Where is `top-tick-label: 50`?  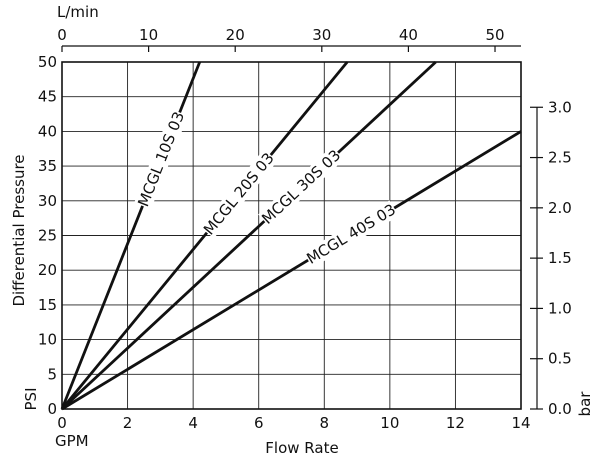 top-tick-label: 50 is located at coordinates (494, 35).